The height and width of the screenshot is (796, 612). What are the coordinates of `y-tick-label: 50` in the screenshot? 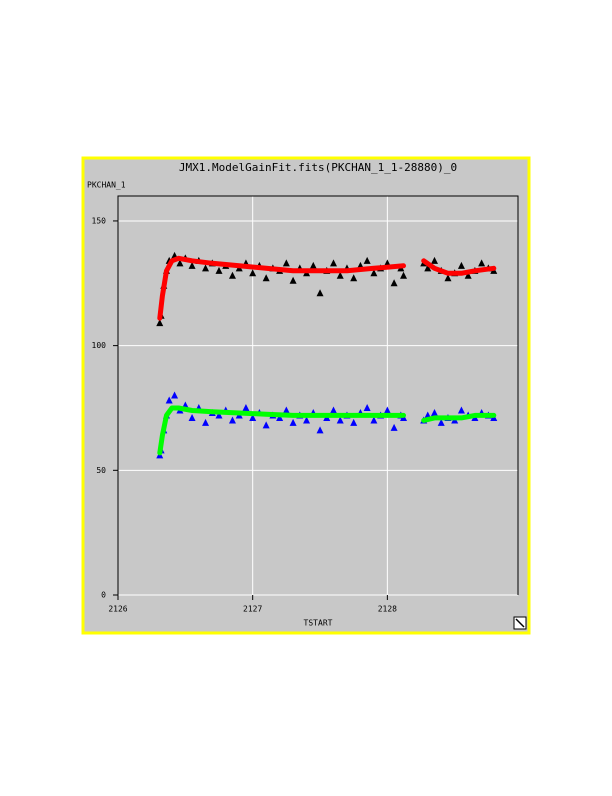 It's located at (101, 470).